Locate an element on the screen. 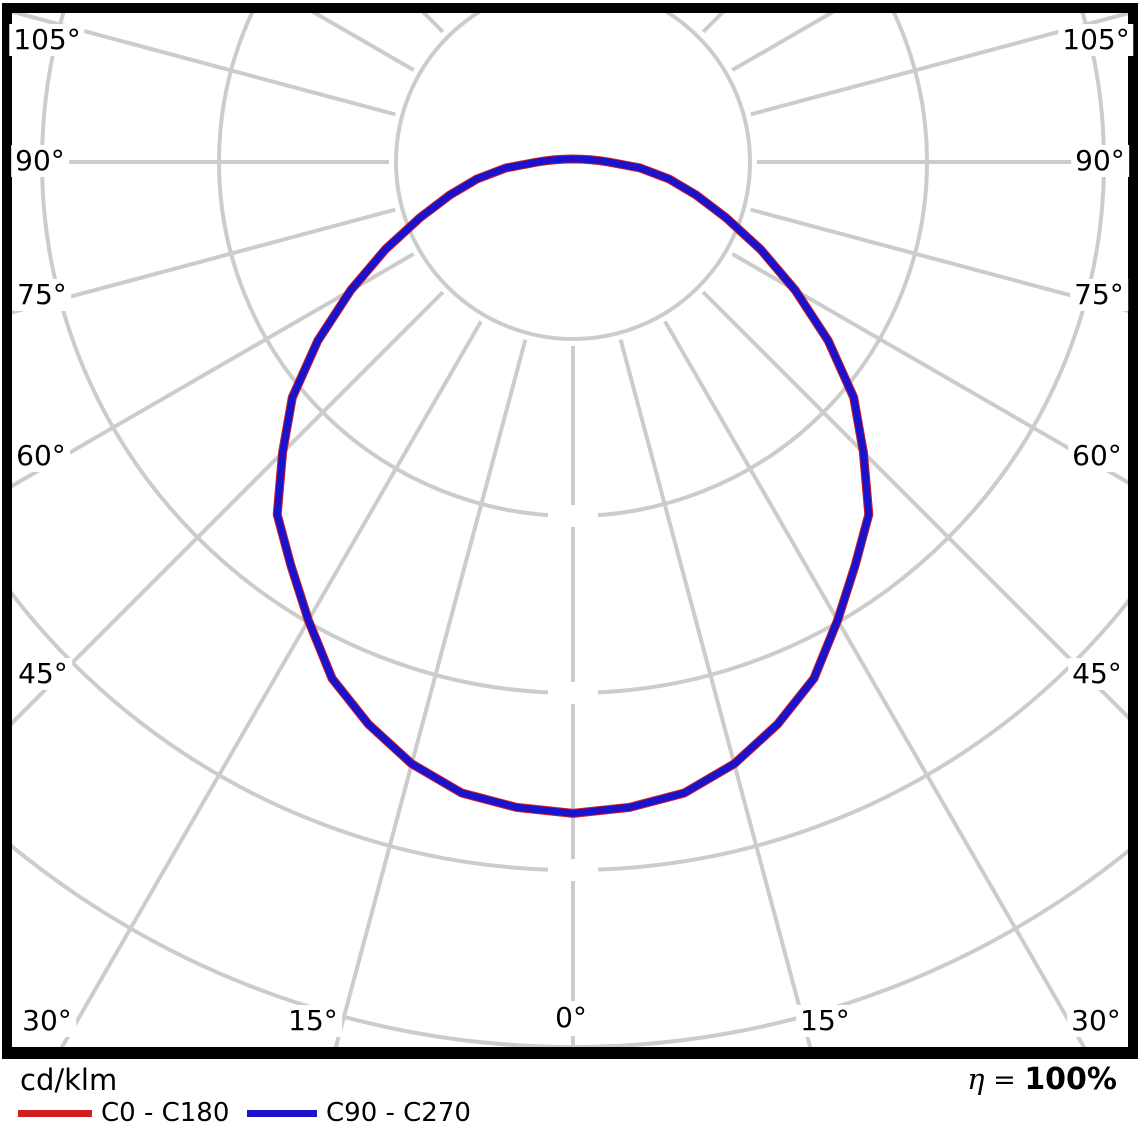  legend-item-c0-c180: C0 - C180 is located at coordinates (123, 1113).